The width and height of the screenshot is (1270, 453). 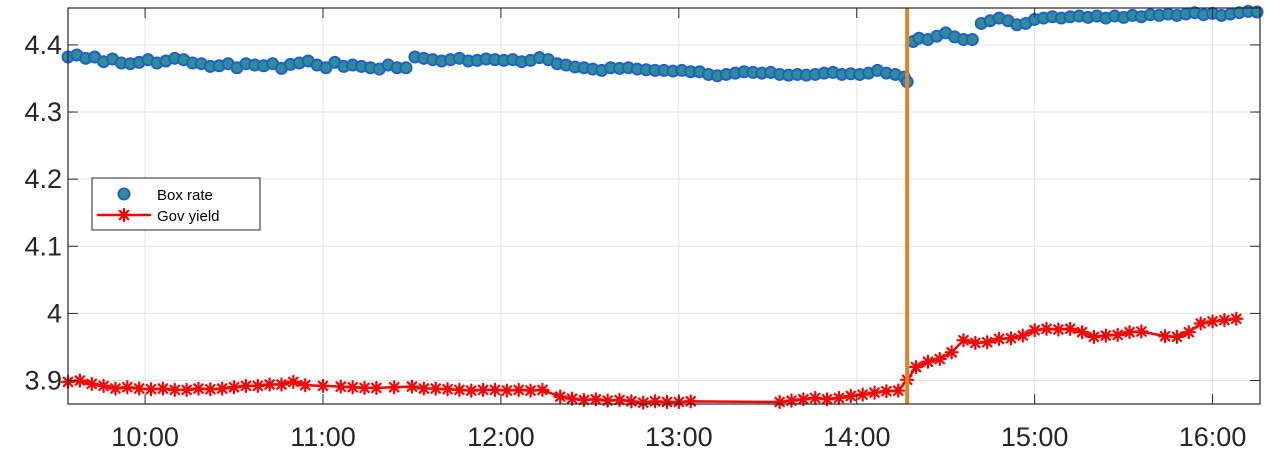 What do you see at coordinates (54, 313) in the screenshot?
I see `y-tick-label: 4` at bounding box center [54, 313].